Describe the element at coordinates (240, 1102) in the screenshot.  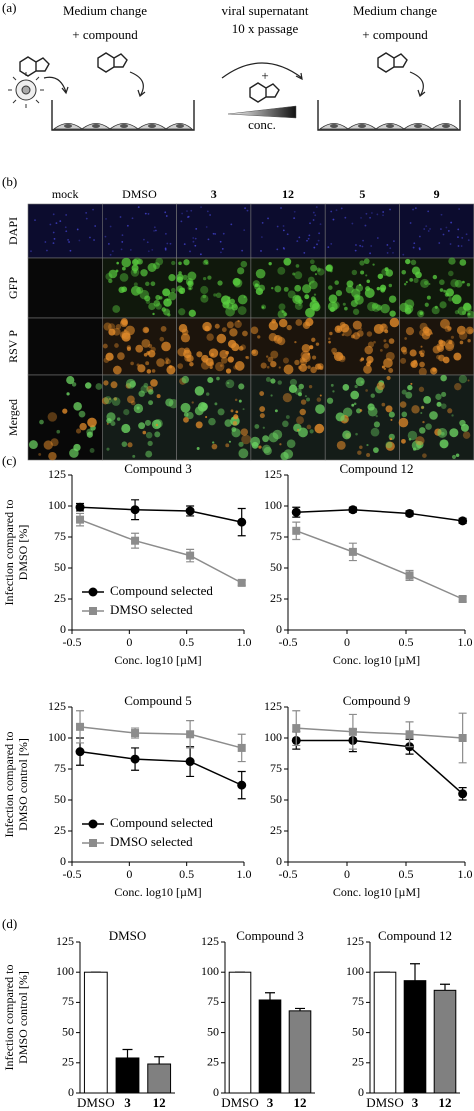
I see `x-tick-label: DMSO` at that location.